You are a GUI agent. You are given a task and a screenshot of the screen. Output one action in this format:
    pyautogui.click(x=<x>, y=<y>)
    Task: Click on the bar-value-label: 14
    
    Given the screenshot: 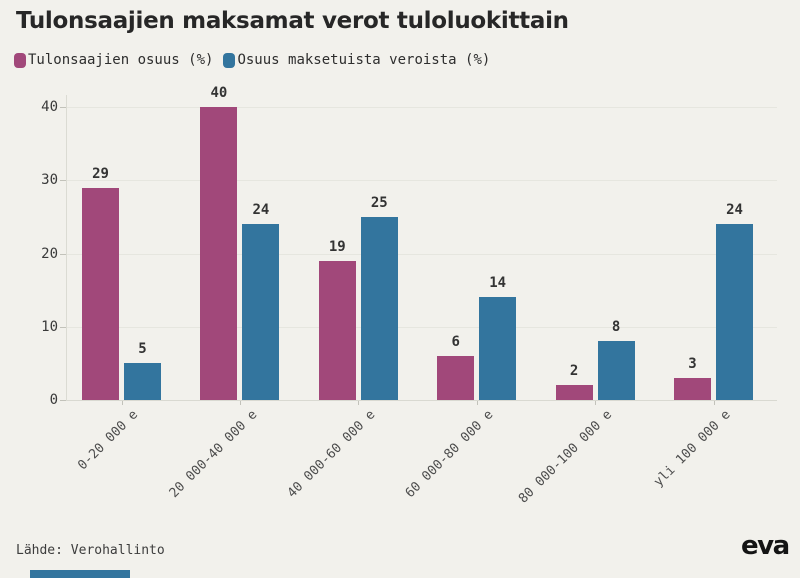 What is the action you would take?
    pyautogui.click(x=498, y=283)
    